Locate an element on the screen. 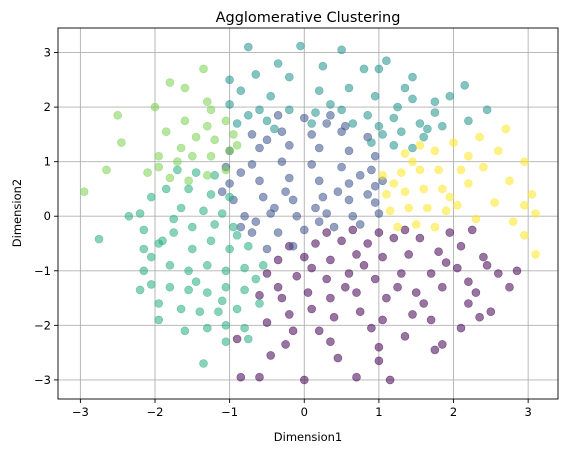 This screenshot has height=453, width=565. y-axis-label: Dimension2 is located at coordinates (17, 213).